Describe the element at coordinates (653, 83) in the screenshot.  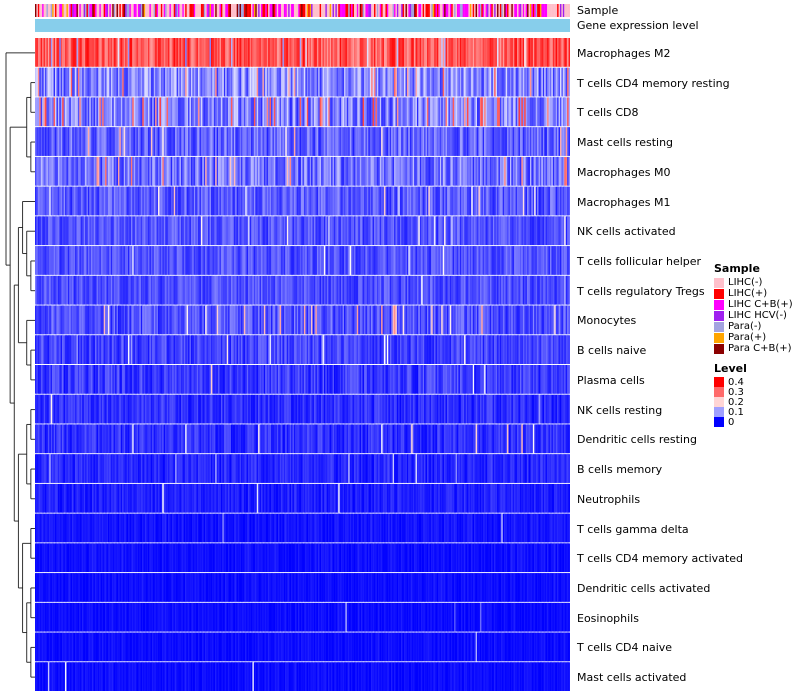
I see `row-label: T cells CD4 memory resting` at that location.